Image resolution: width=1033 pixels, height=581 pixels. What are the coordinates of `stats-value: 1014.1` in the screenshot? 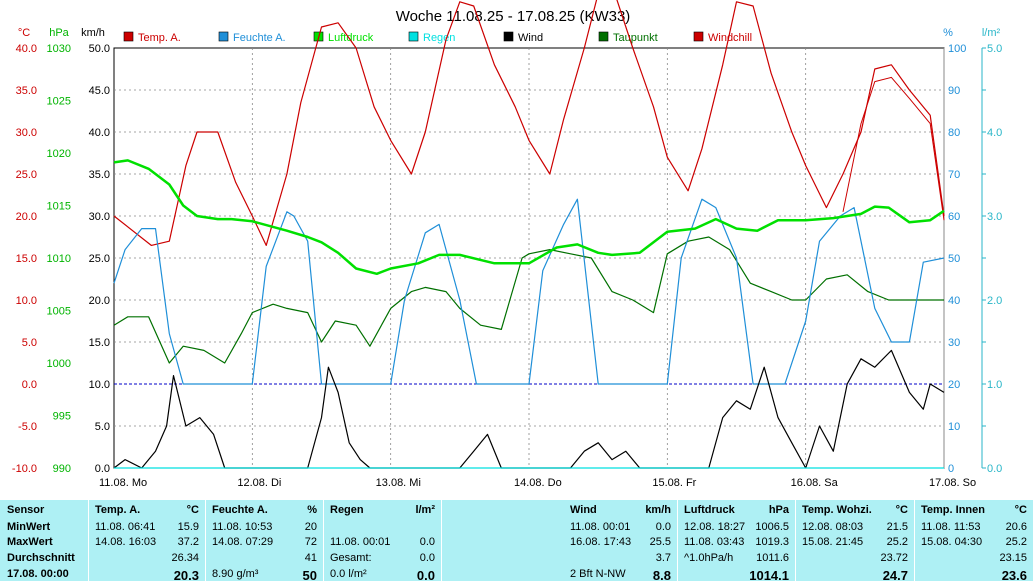 It's located at (769, 574).